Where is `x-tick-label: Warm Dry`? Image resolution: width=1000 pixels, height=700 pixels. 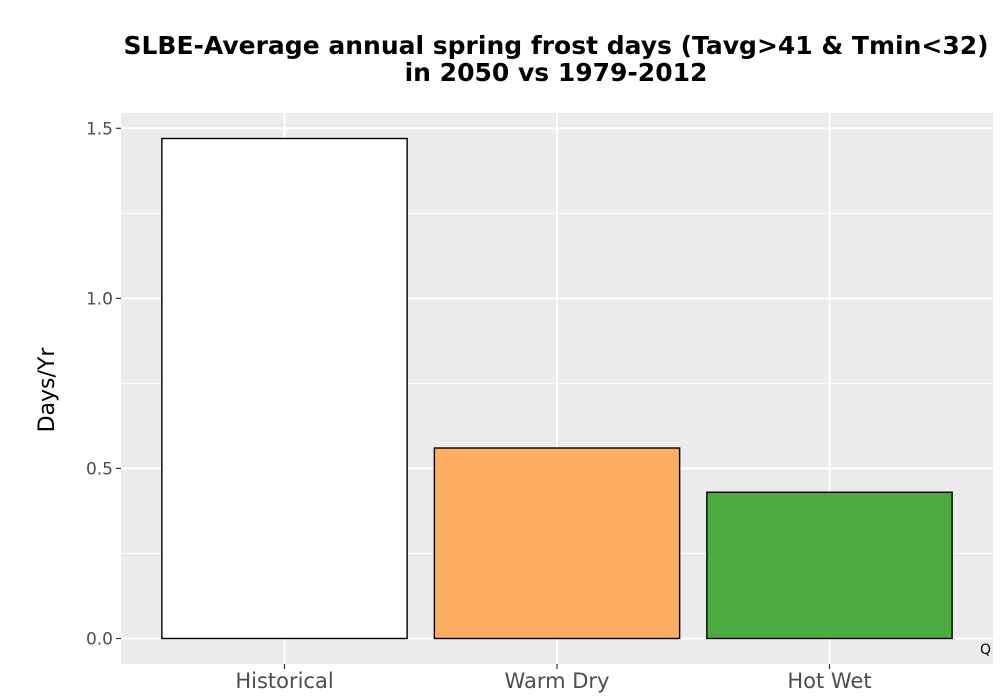 x-tick-label: Warm Dry is located at coordinates (557, 681).